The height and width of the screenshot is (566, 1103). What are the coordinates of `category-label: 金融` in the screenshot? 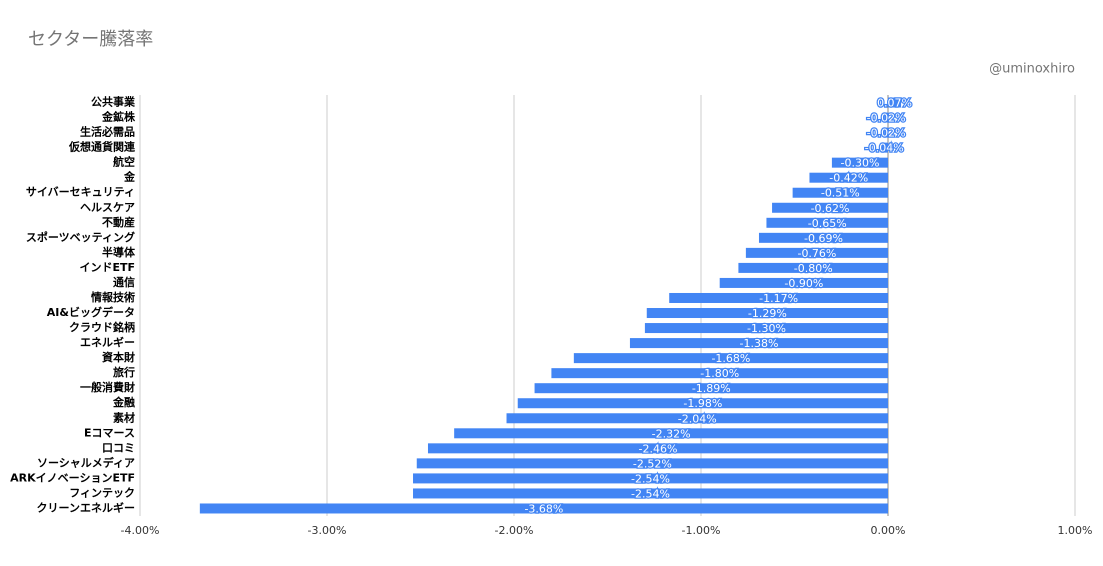 It's located at (123, 402).